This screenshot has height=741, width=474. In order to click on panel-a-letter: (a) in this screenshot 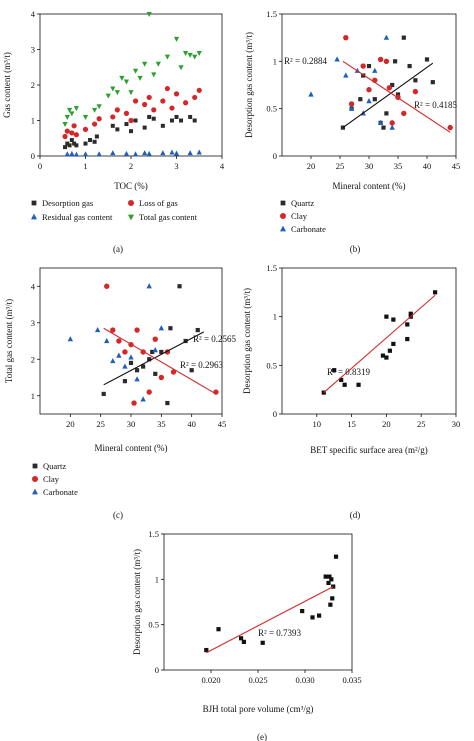, I will do `click(118, 249)`.